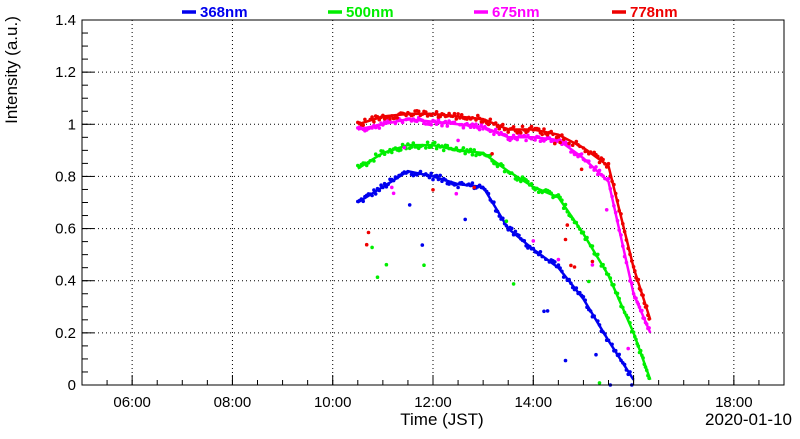 The width and height of the screenshot is (800, 439). What do you see at coordinates (516, 12) in the screenshot?
I see `legend-label-675nm: 675nm` at bounding box center [516, 12].